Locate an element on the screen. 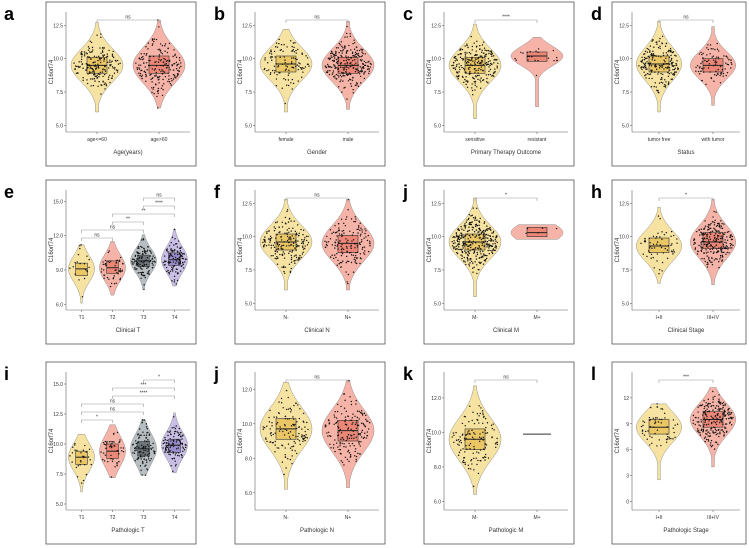 The width and height of the screenshot is (749, 548). significance-label: * is located at coordinates (506, 196).